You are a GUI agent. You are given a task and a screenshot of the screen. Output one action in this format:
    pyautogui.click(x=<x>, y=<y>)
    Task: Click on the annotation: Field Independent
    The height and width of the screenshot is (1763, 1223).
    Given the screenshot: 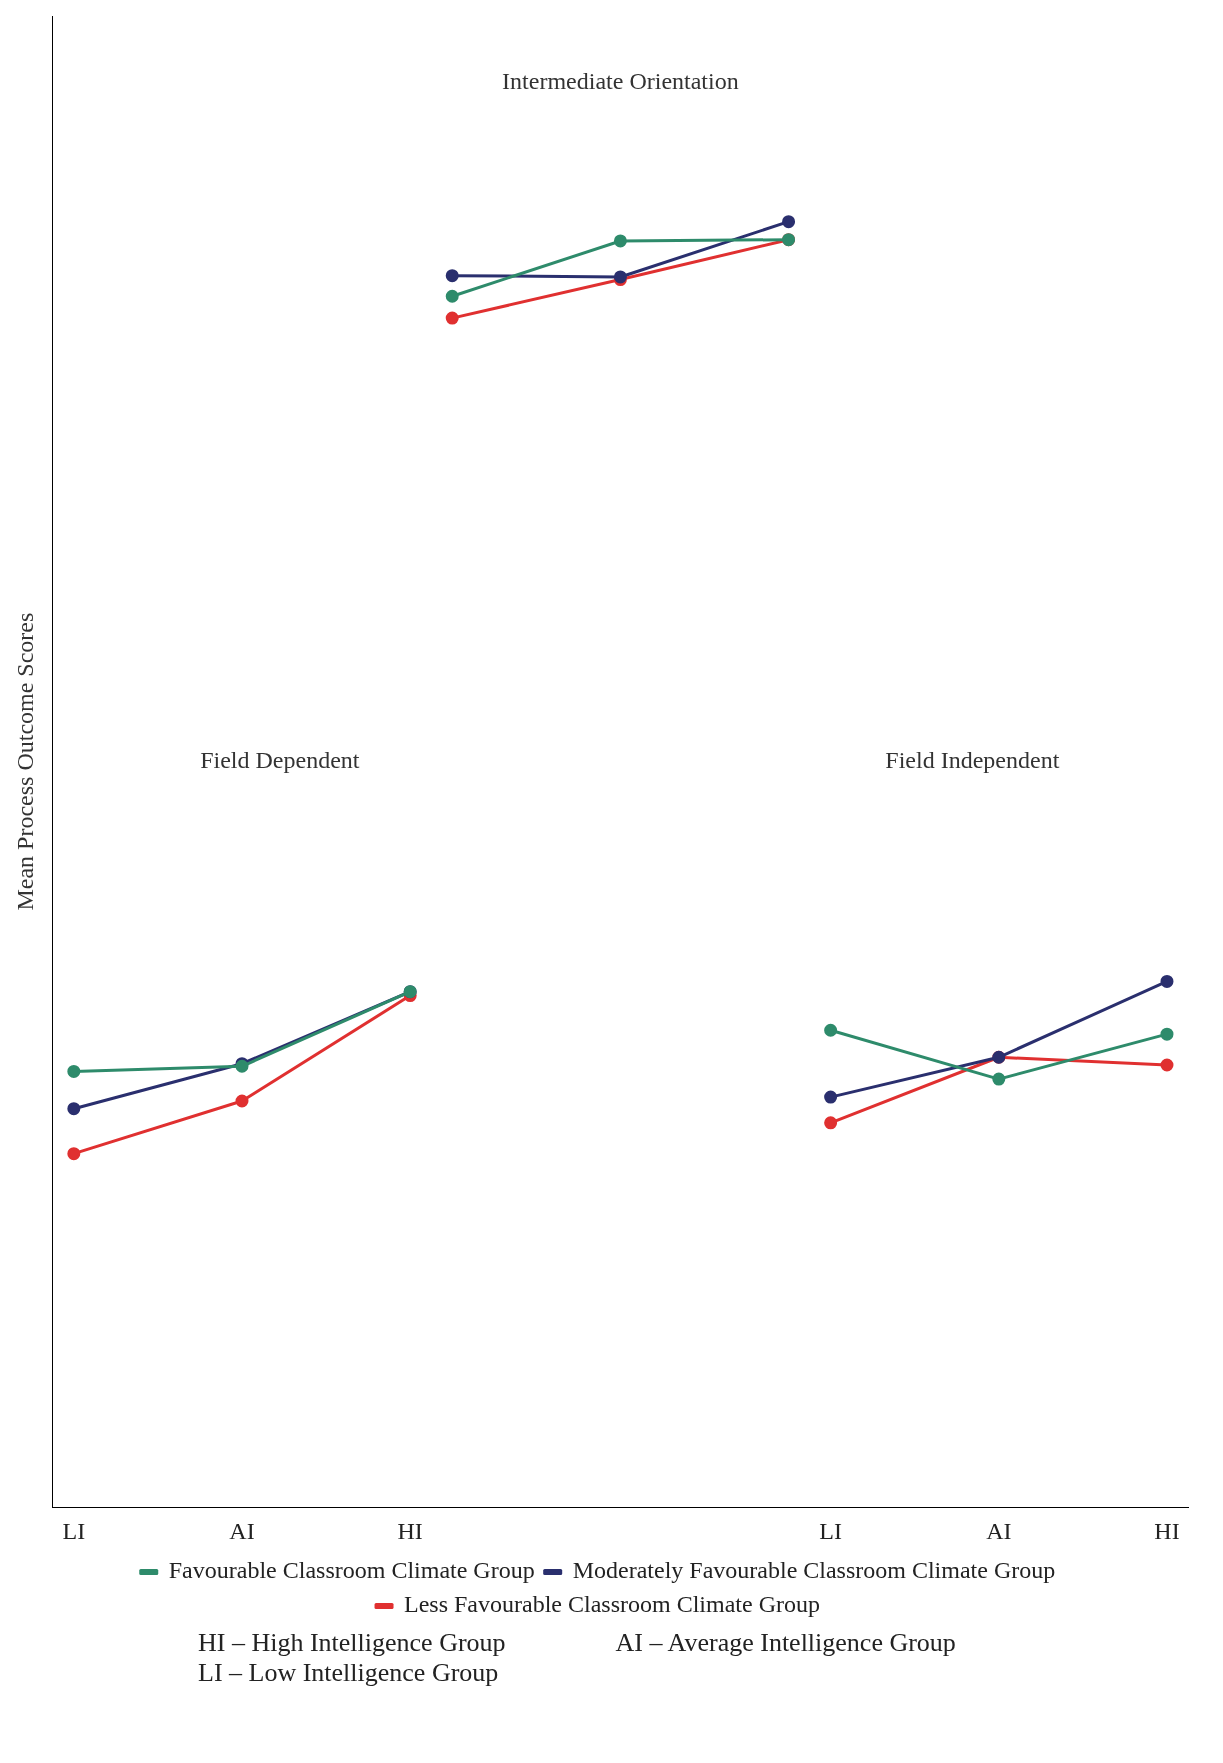 What is the action you would take?
    pyautogui.click(x=972, y=759)
    